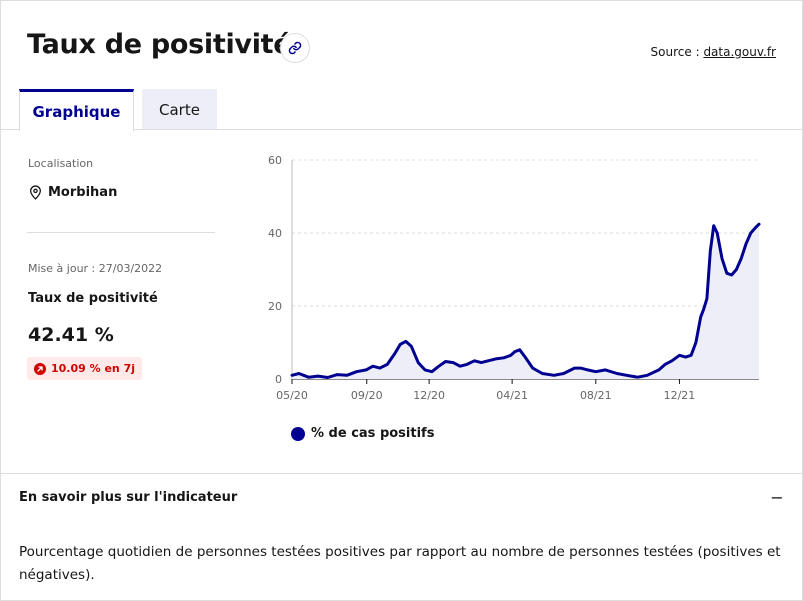 The width and height of the screenshot is (803, 601). I want to click on page-title: Taux de positivité, so click(159, 44).